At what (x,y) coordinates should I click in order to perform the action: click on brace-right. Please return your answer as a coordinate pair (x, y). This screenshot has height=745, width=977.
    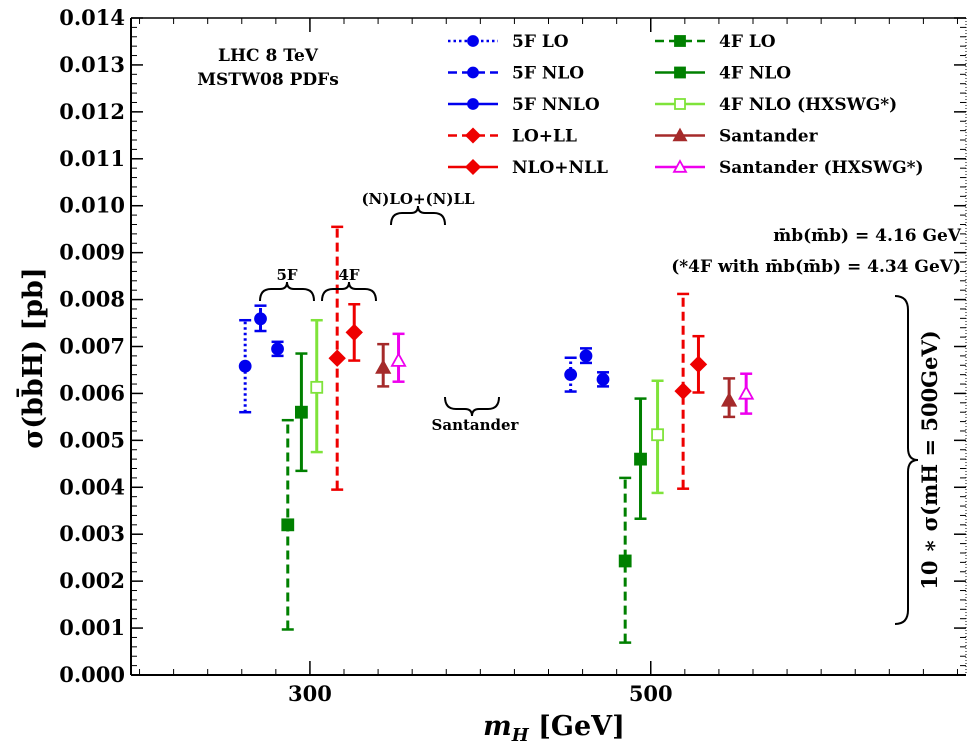
    Looking at the image, I should click on (906, 460).